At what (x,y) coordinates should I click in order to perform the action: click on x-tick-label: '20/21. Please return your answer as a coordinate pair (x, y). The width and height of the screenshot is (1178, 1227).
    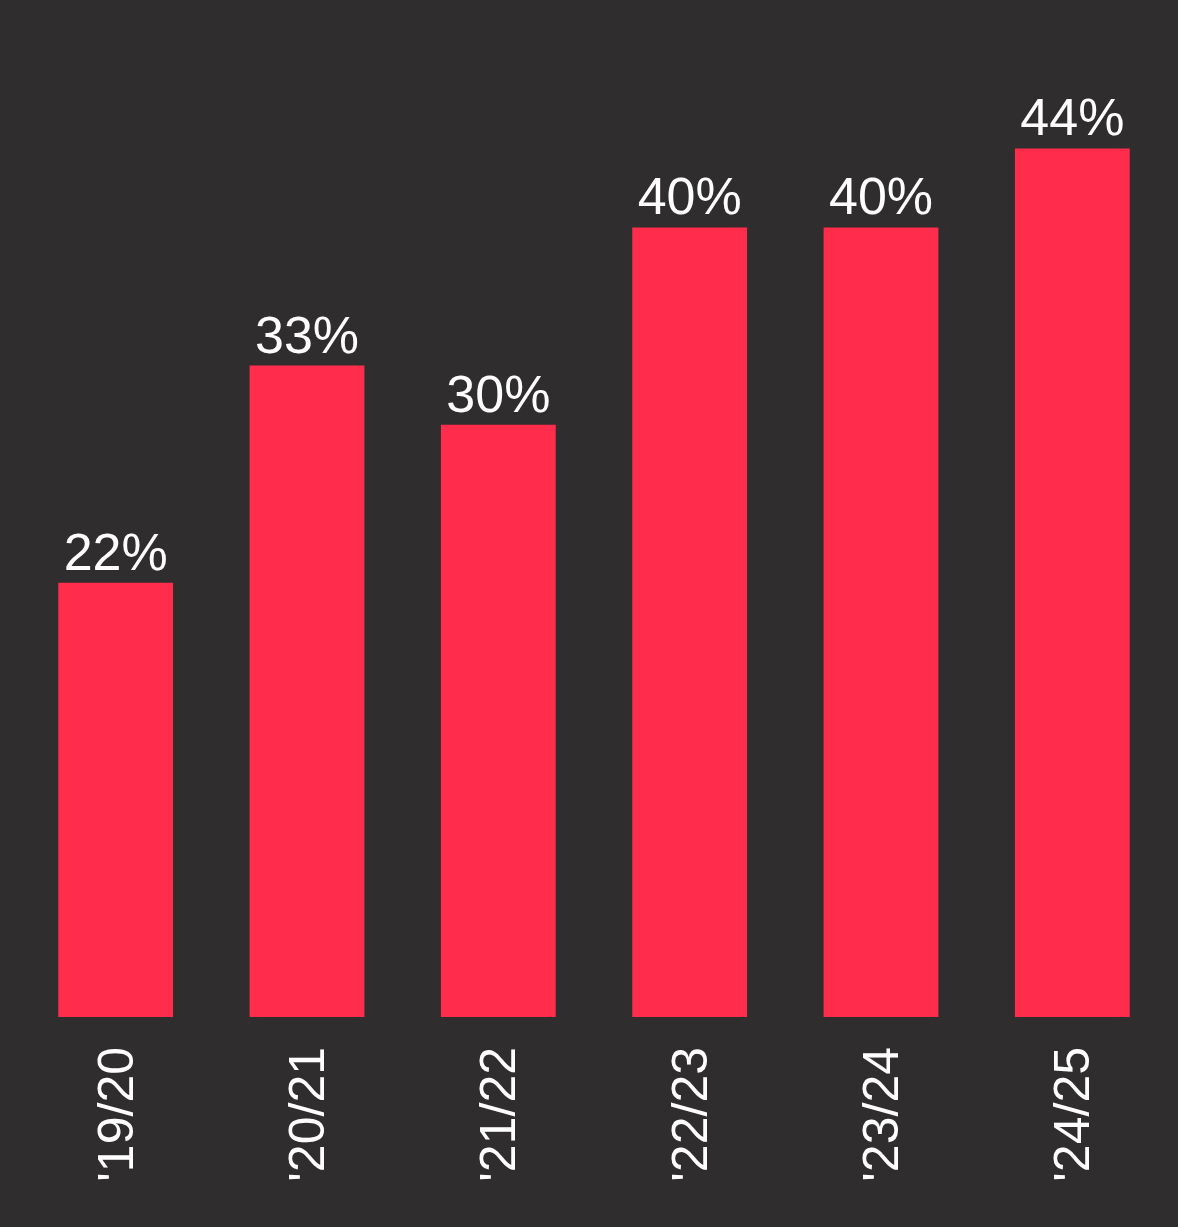
    Looking at the image, I should click on (307, 1114).